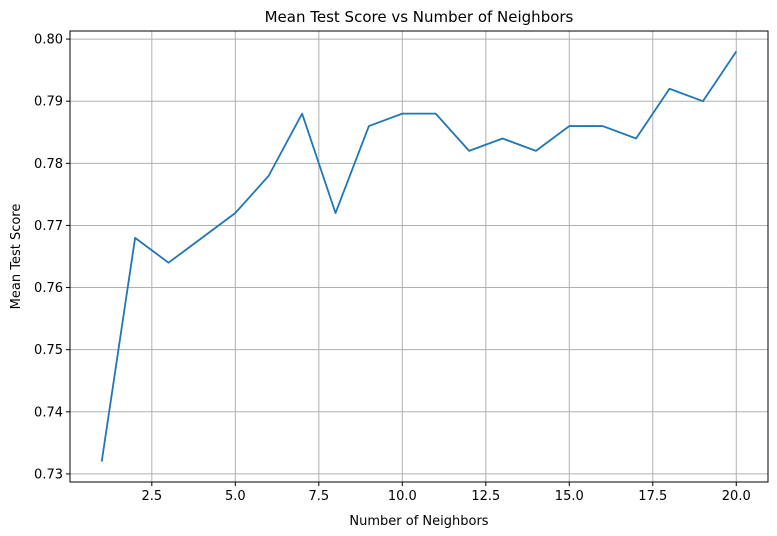  Describe the element at coordinates (48, 40) in the screenshot. I see `y-tick-label: 0.80` at that location.